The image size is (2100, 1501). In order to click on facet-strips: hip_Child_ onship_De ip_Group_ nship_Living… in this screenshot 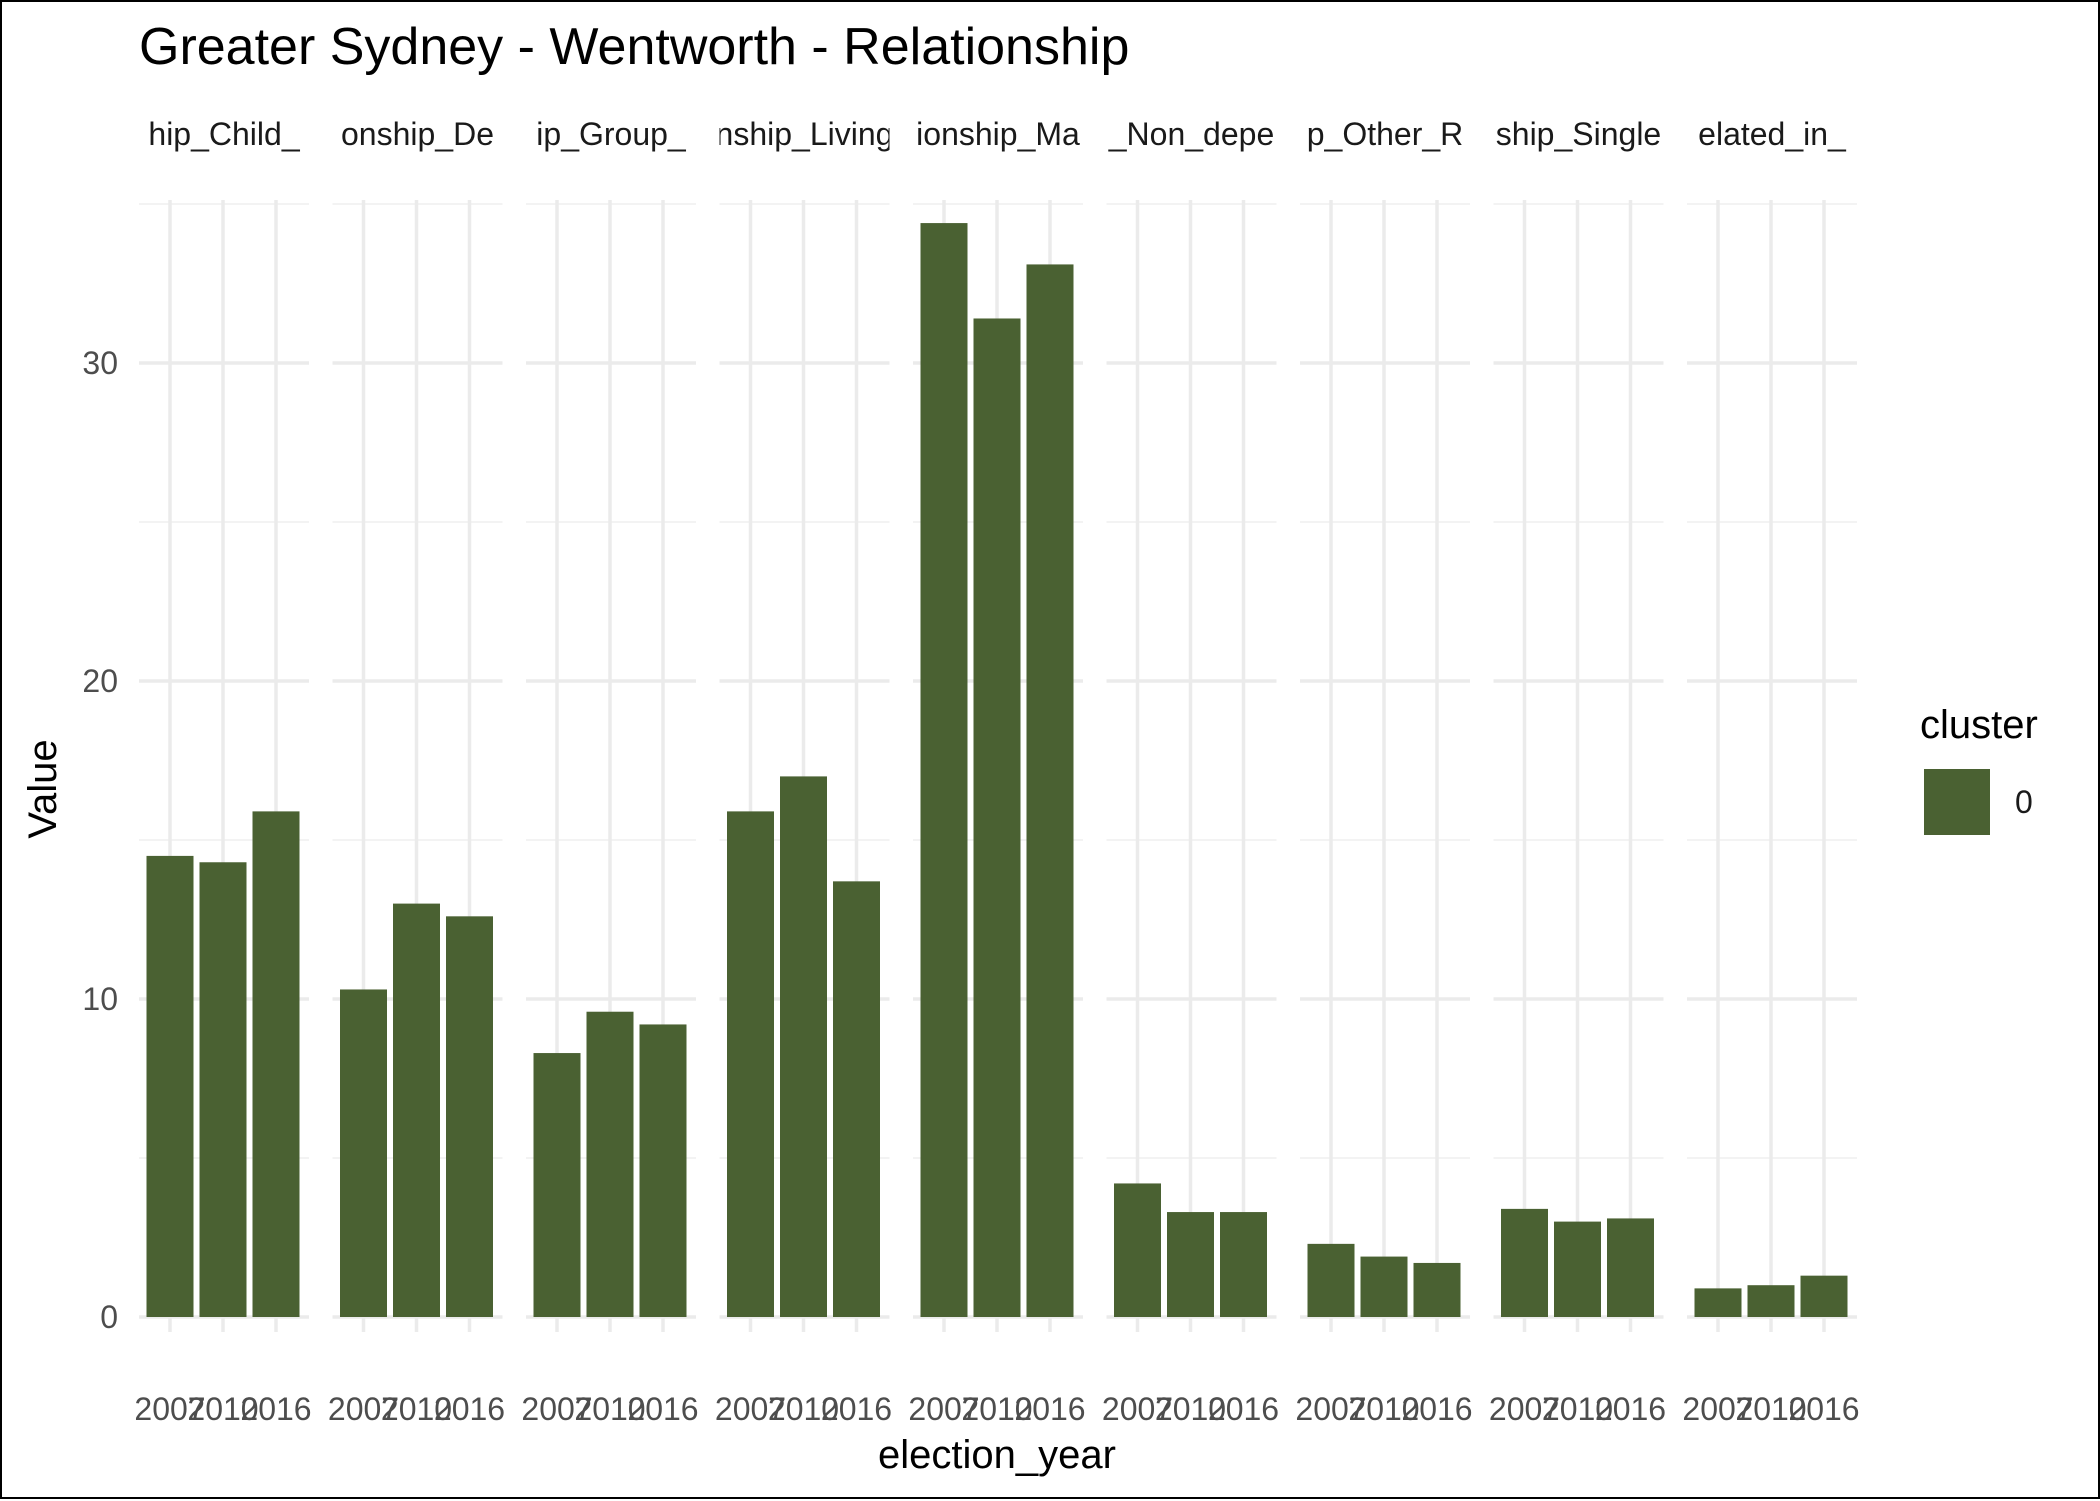, I will do `click(997, 134)`.